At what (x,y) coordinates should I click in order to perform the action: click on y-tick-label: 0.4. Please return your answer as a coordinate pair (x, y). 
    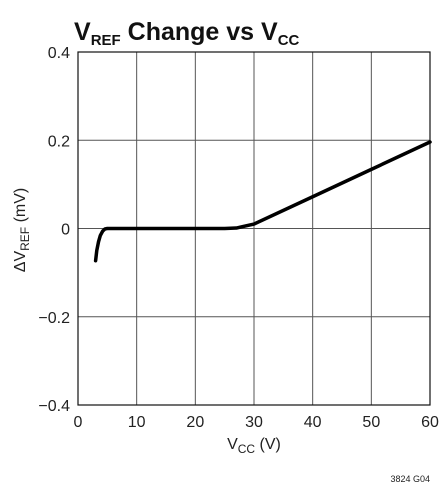
    Looking at the image, I should click on (59, 53).